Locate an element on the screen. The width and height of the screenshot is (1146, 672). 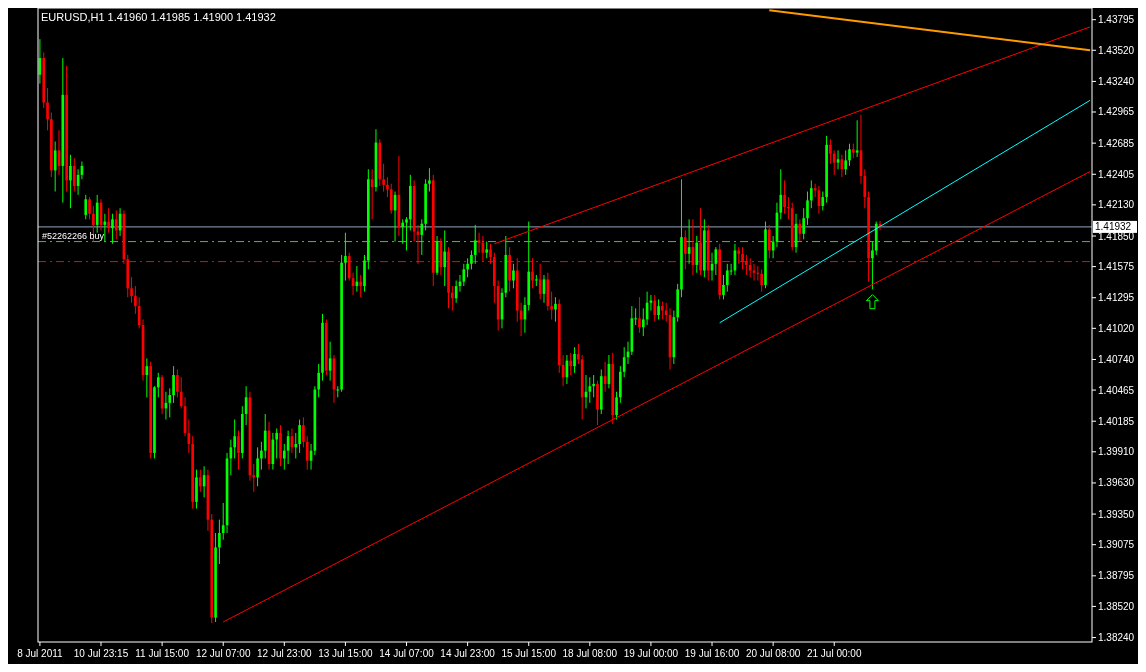
chart-title: EURUSD,H1 1.41960 1.41985 1.41900 1.41932 is located at coordinates (158, 17).